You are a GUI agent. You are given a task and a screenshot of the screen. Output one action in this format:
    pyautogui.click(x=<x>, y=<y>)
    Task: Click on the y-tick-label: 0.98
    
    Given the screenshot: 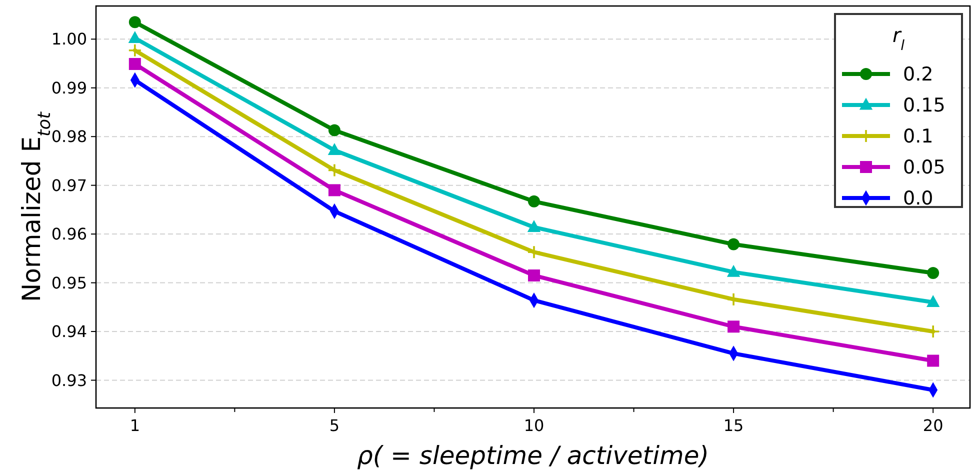 What is the action you would take?
    pyautogui.click(x=69, y=136)
    